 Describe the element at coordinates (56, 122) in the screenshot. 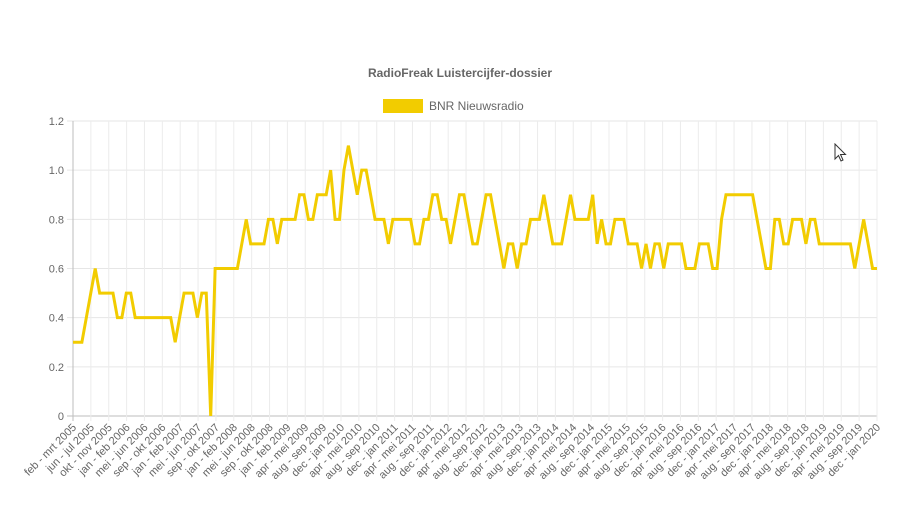

I see `y-tick-label: 1.2` at that location.